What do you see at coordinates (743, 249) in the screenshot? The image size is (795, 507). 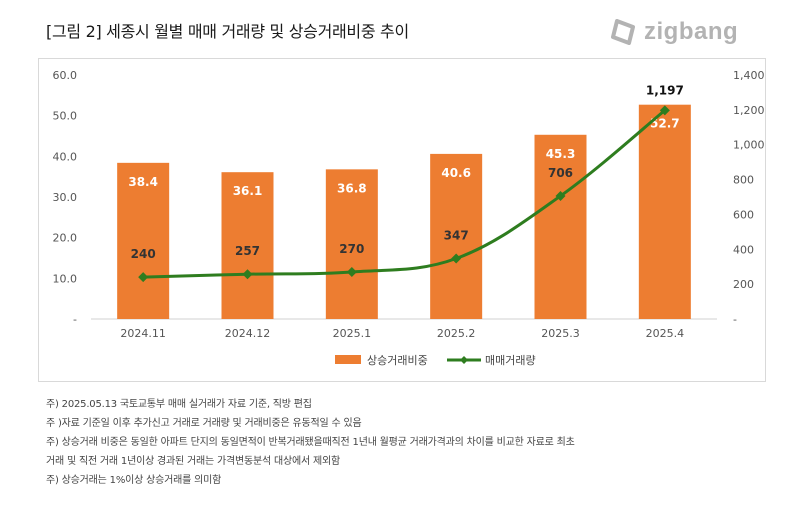 I see `right-axis-tick: 400` at bounding box center [743, 249].